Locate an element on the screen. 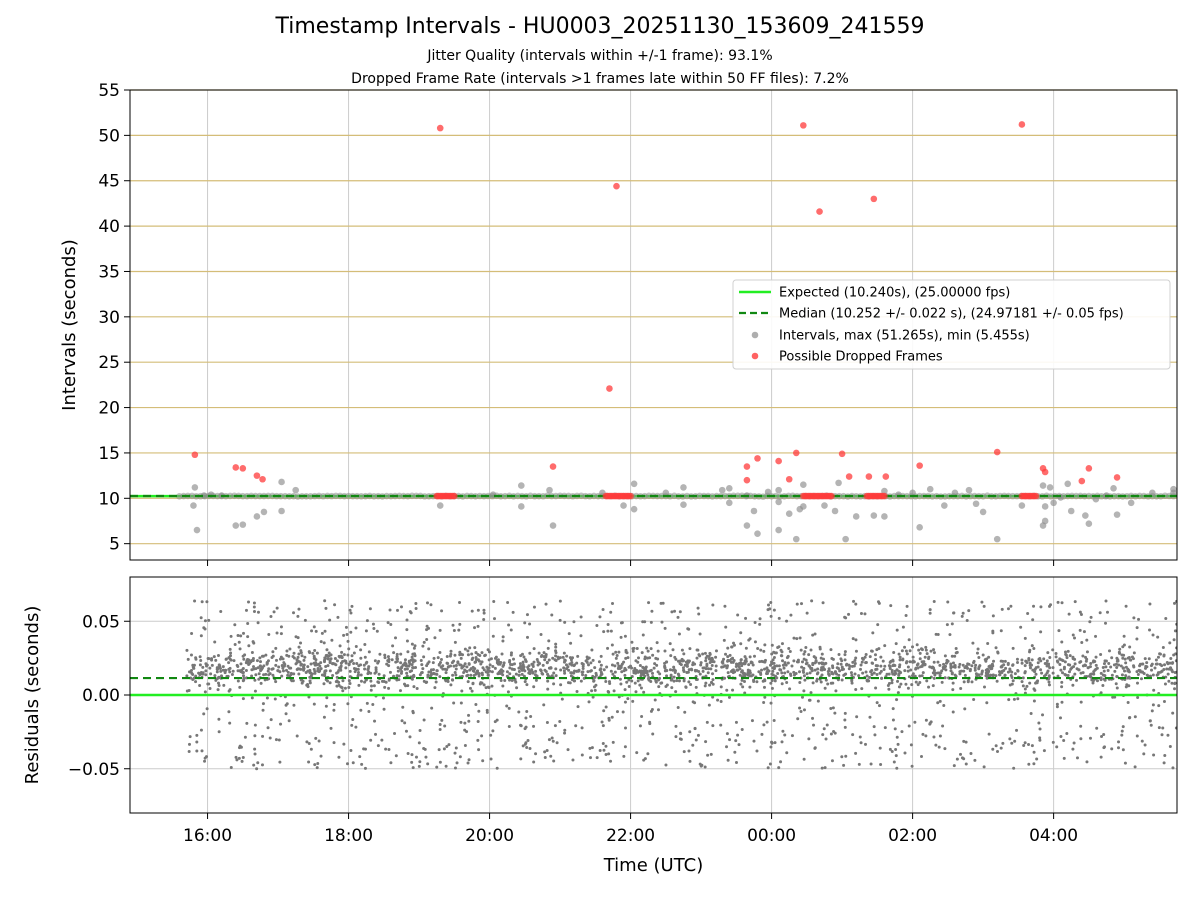  dropped-frame-point is located at coordinates (257, 475).